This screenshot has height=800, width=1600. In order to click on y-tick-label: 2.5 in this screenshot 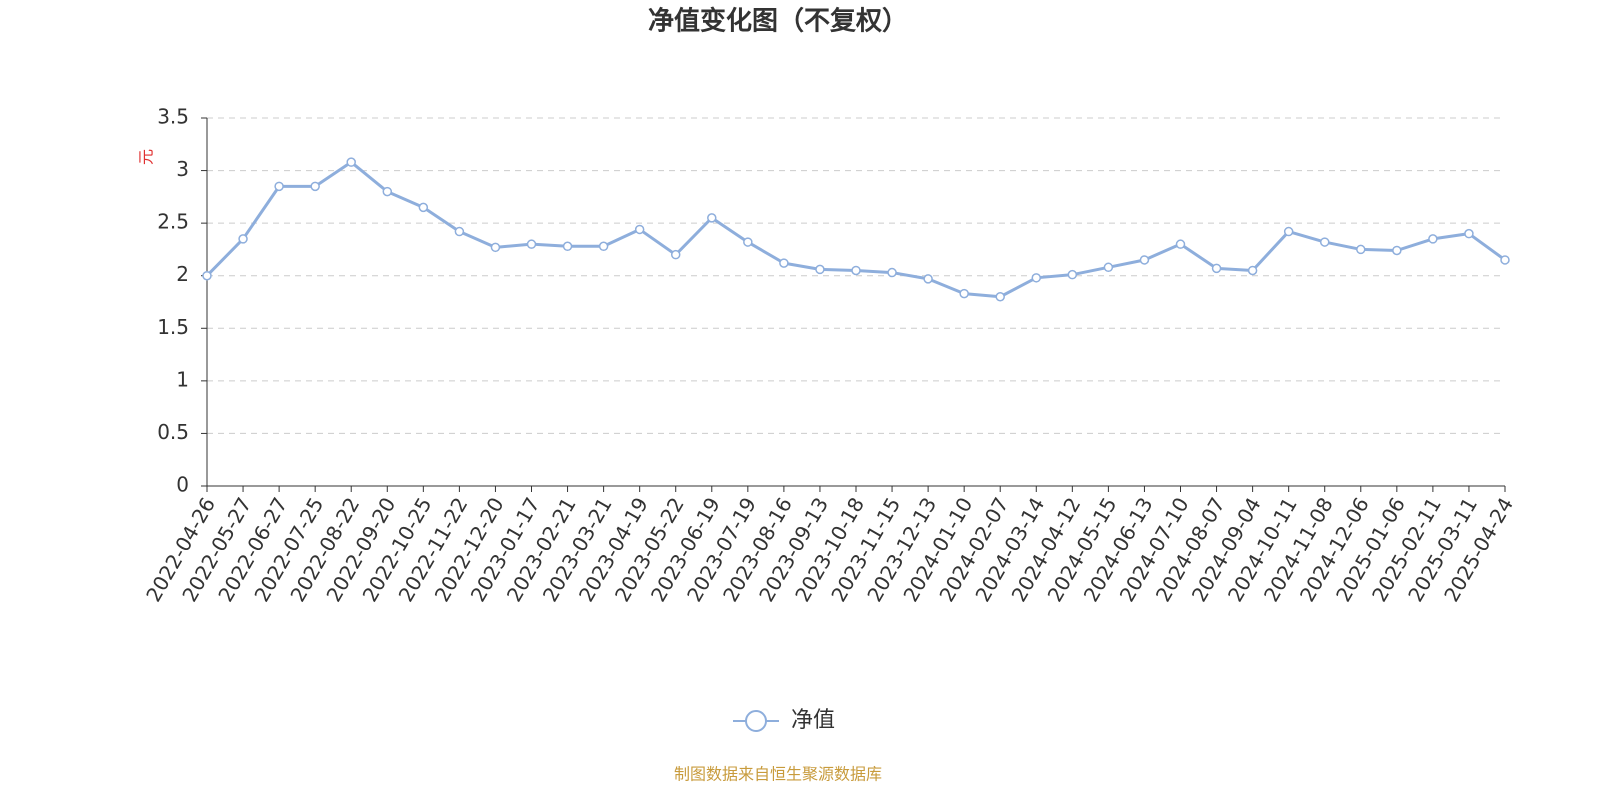, I will do `click(173, 222)`.